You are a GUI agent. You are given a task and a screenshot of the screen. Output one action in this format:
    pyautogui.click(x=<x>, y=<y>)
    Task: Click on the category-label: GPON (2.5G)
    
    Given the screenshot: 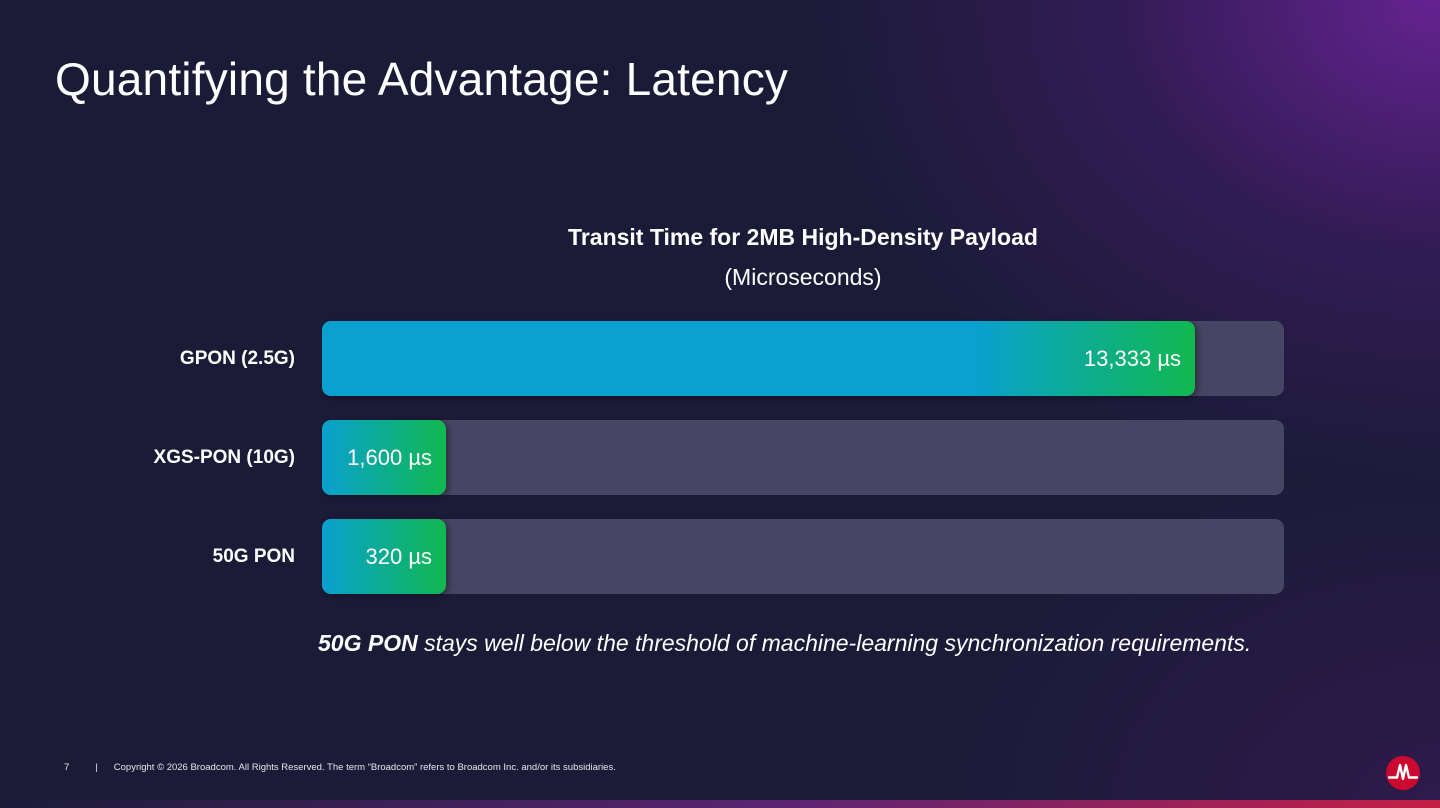 What is the action you would take?
    pyautogui.click(x=237, y=358)
    